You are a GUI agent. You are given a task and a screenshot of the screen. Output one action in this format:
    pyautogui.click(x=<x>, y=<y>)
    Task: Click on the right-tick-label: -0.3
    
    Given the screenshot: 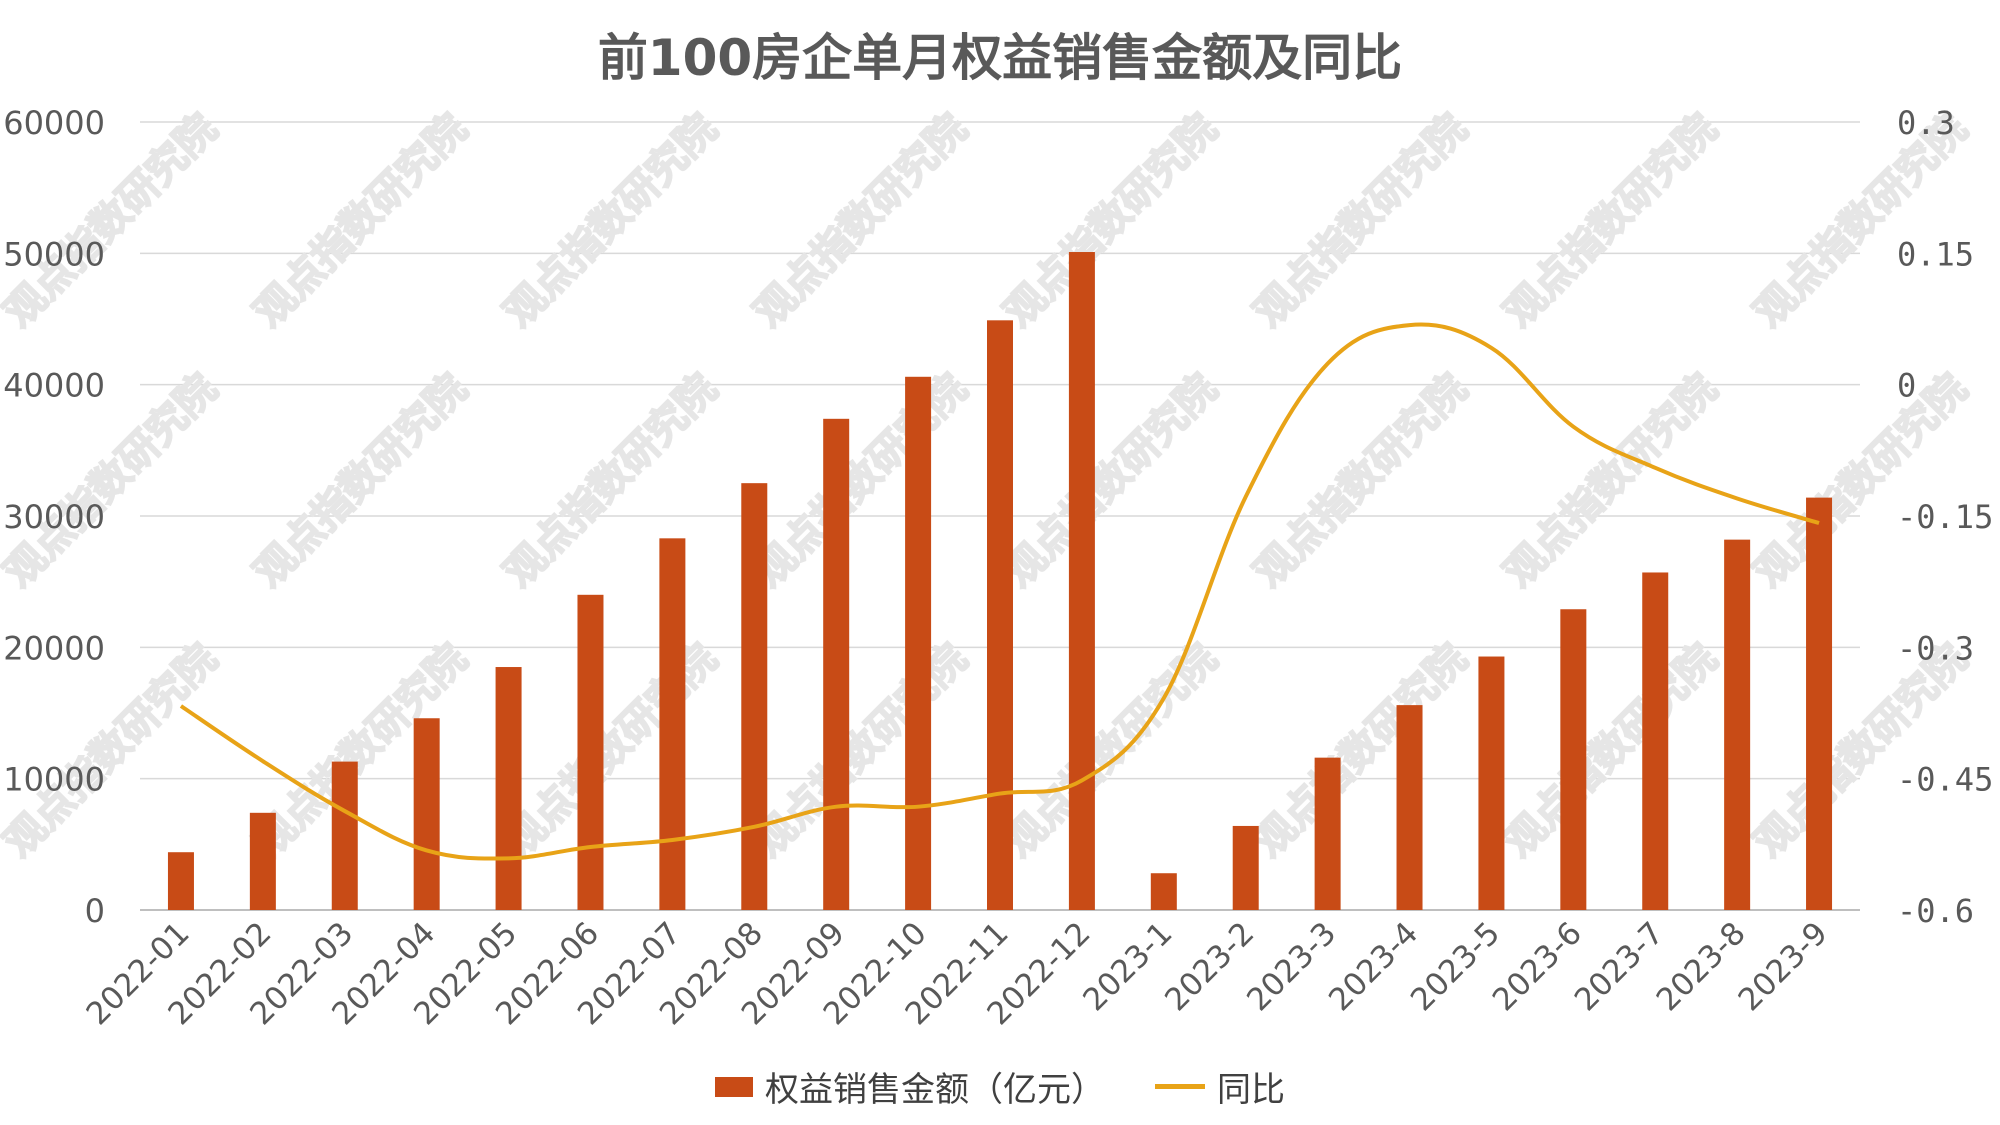 What is the action you would take?
    pyautogui.click(x=1935, y=648)
    